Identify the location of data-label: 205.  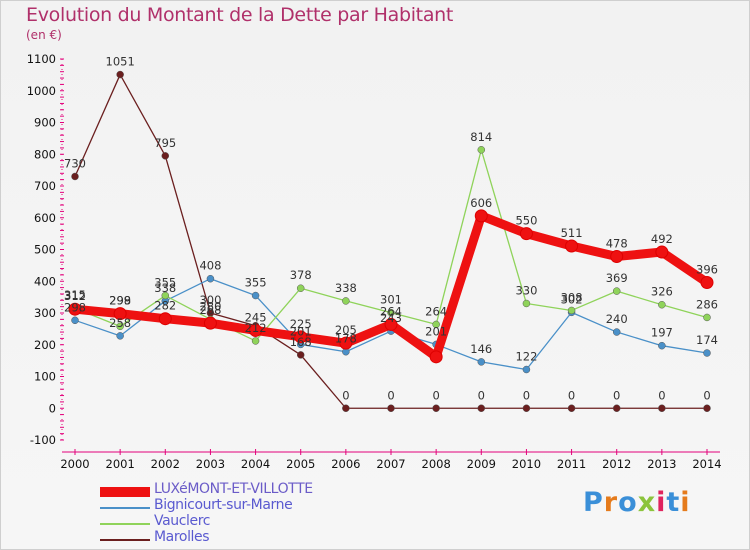
(346, 330).